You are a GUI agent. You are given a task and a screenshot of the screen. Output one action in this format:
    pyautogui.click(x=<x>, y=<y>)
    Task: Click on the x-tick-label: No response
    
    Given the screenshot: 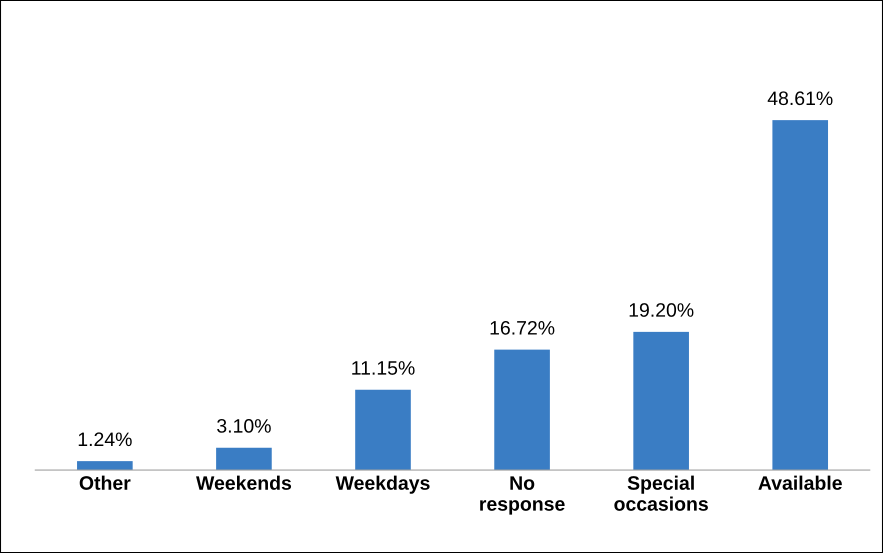 What is the action you would take?
    pyautogui.click(x=522, y=495)
    